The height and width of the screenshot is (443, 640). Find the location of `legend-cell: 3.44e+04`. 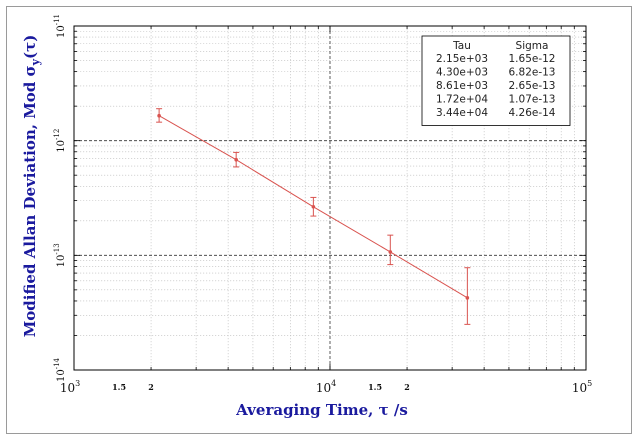

legend-cell: 3.44e+04 is located at coordinates (462, 113).